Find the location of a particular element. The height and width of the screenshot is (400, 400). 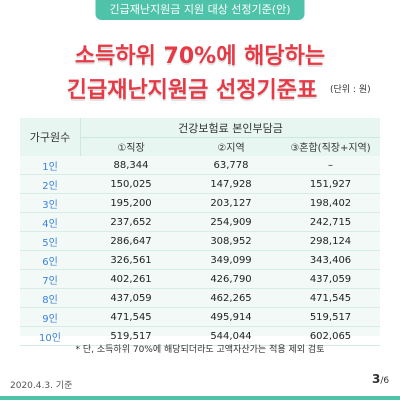

table-row: 10인 519,517 544,044 602,065 is located at coordinates (200, 336).